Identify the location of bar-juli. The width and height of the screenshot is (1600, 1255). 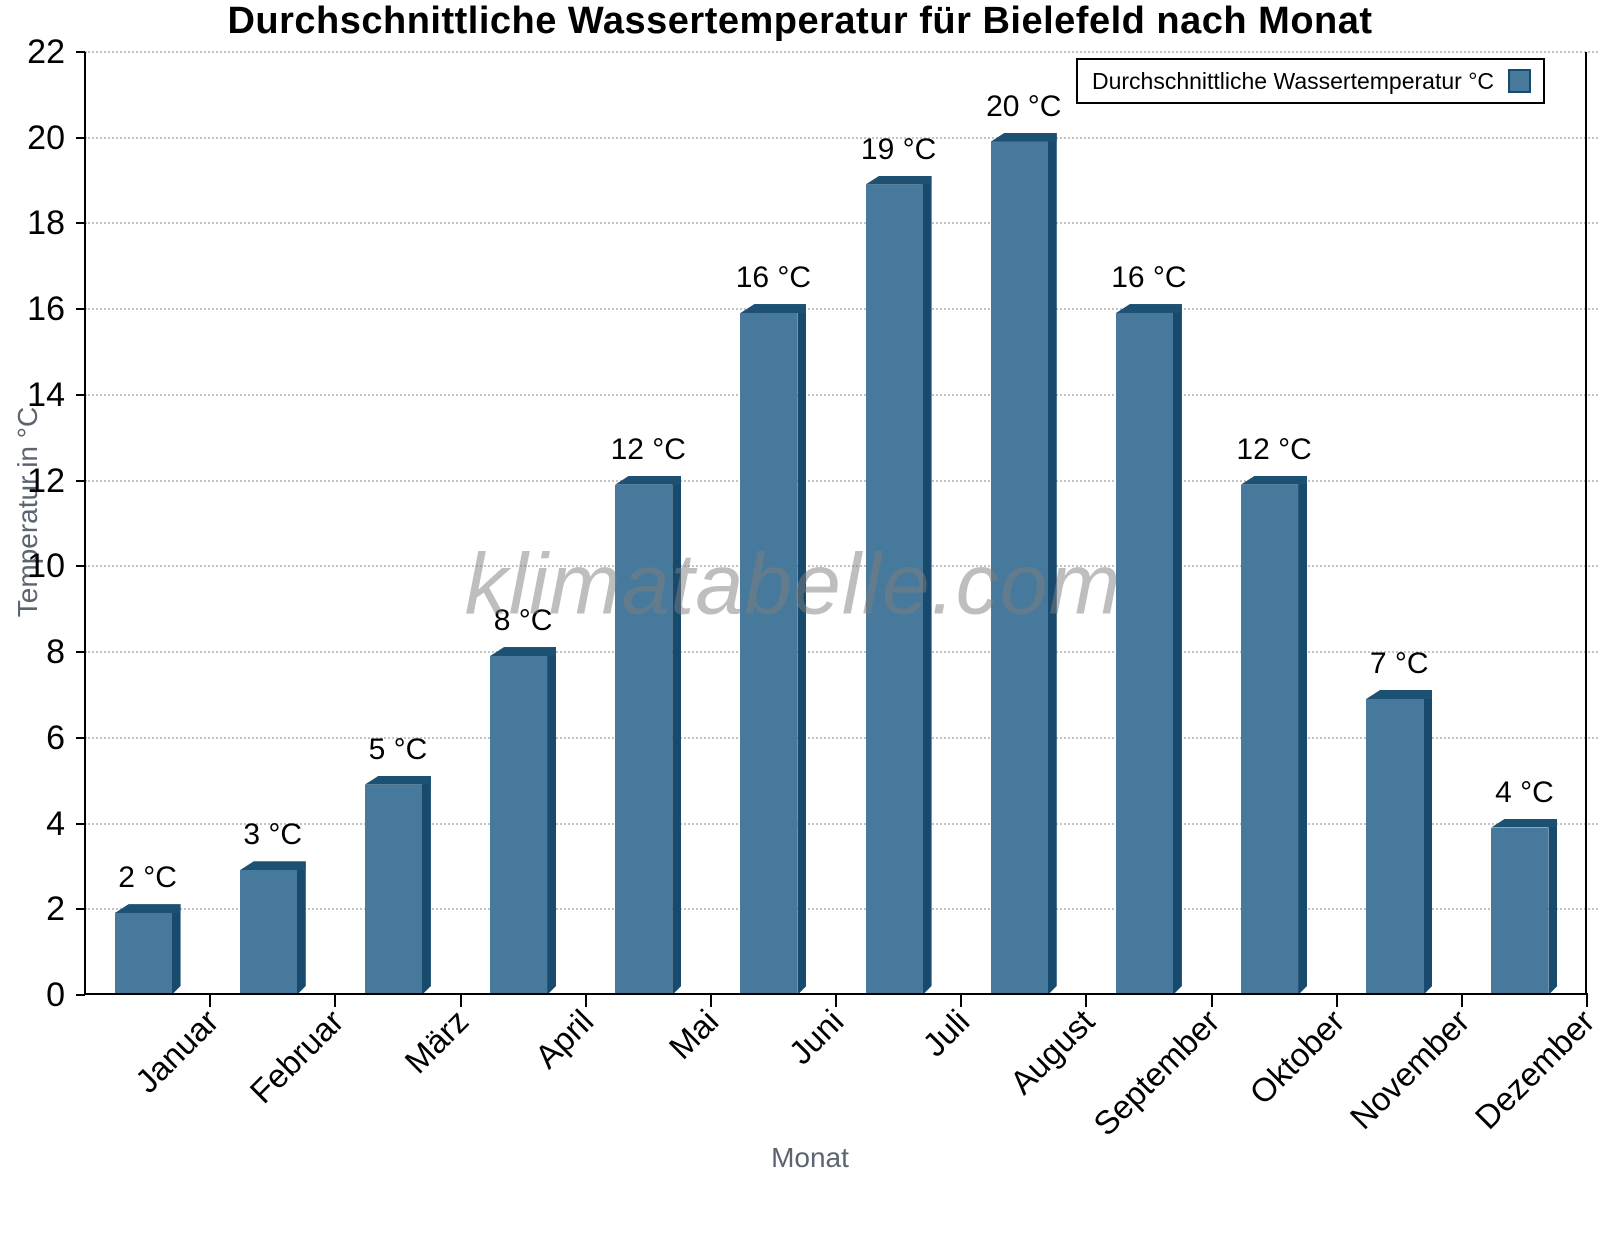
(898, 585).